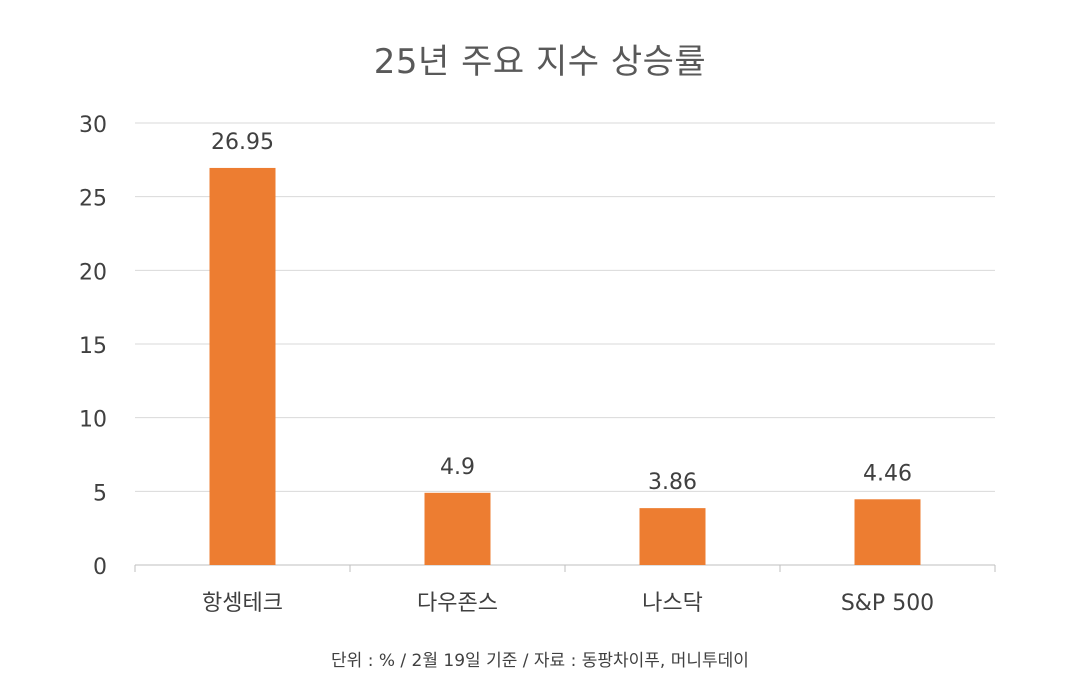 The width and height of the screenshot is (1080, 693). Describe the element at coordinates (242, 142) in the screenshot. I see `data-label: 26.95` at that location.